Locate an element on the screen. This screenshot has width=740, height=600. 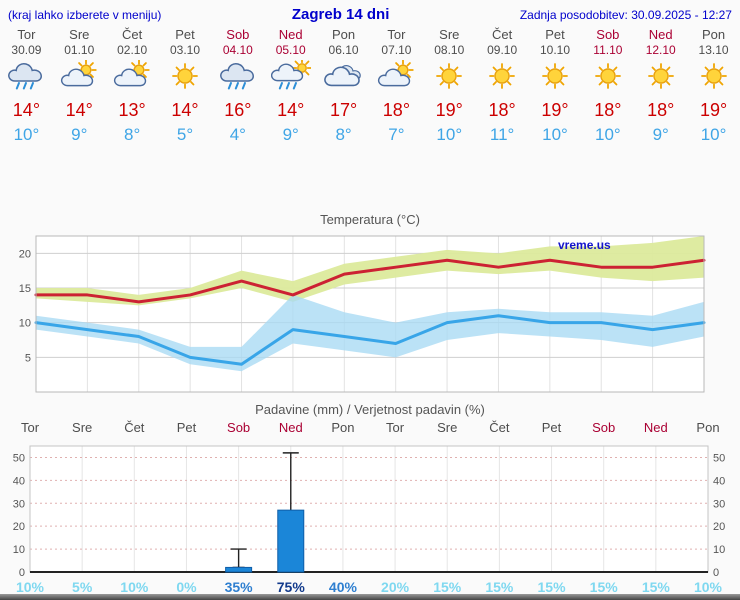
day-column: Ned 12.10 18° 9° is located at coordinates (660, 86).